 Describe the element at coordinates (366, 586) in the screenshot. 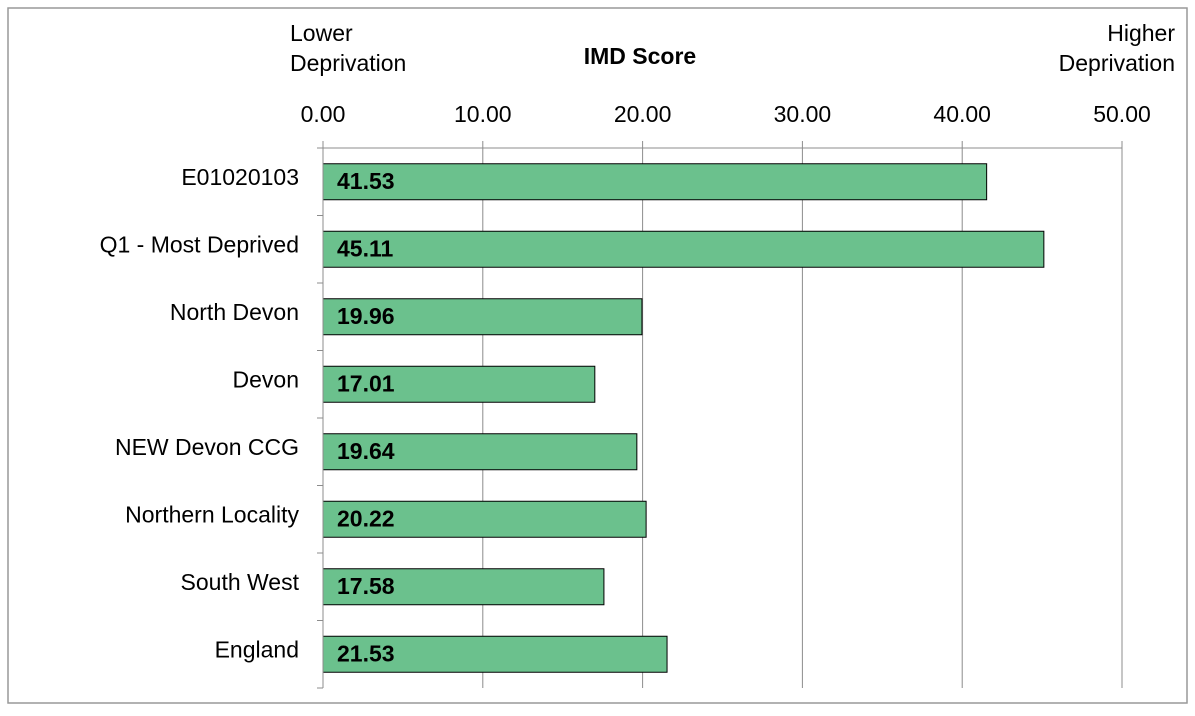

I see `value-label: 17.58` at that location.